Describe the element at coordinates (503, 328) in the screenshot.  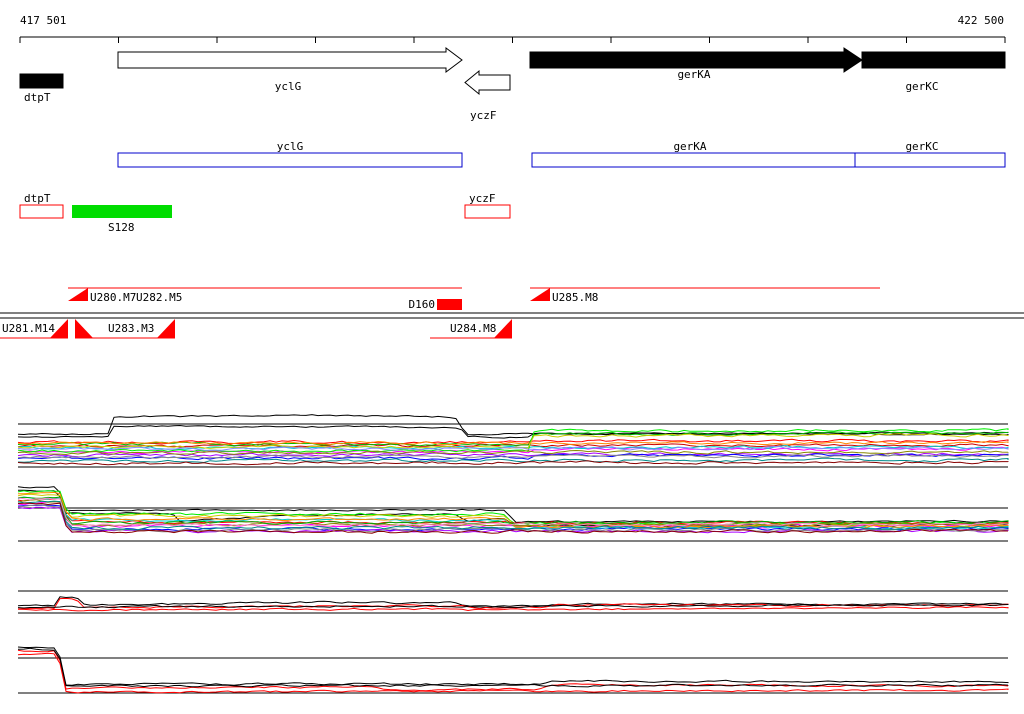
I see `flag-U284` at that location.